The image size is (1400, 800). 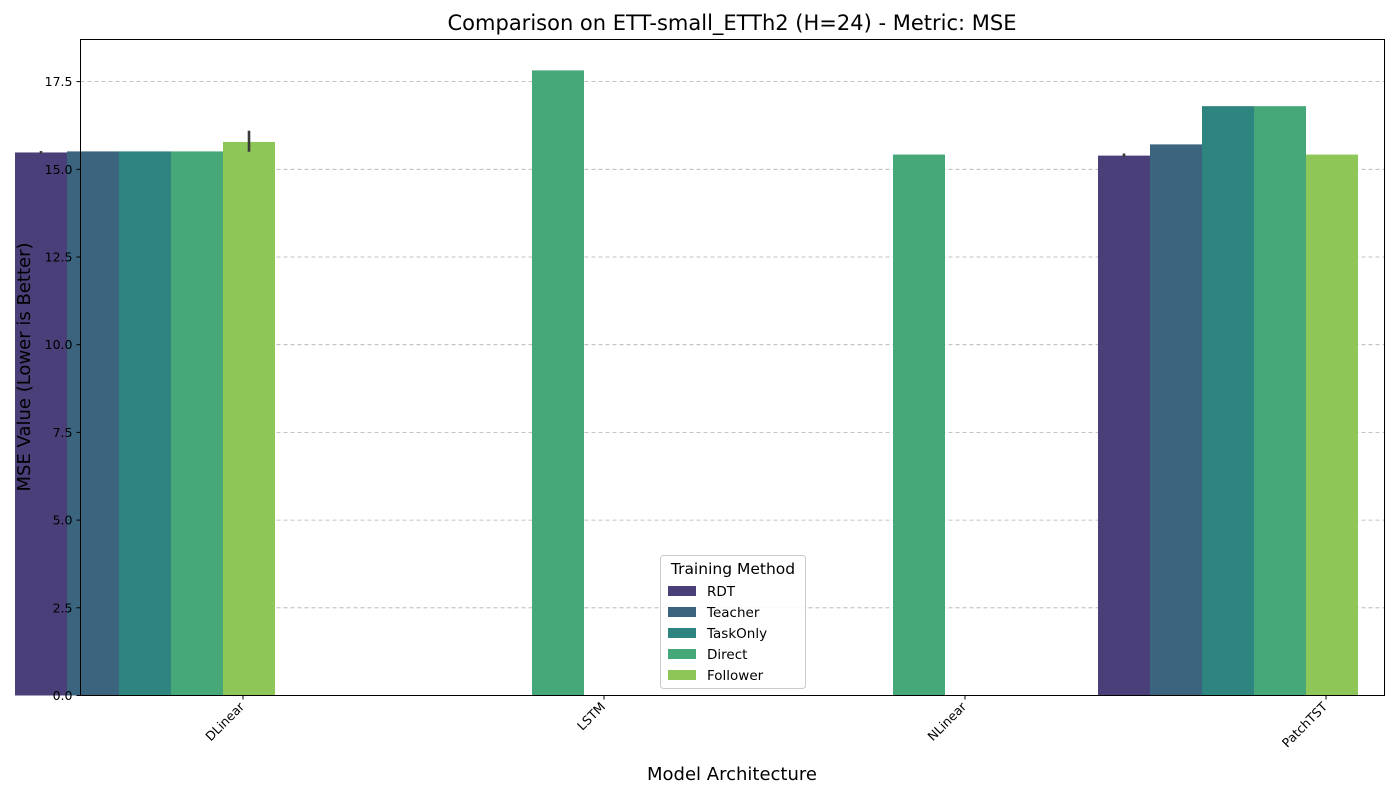 What do you see at coordinates (682, 591) in the screenshot?
I see `legend-swatch-rdt` at bounding box center [682, 591].